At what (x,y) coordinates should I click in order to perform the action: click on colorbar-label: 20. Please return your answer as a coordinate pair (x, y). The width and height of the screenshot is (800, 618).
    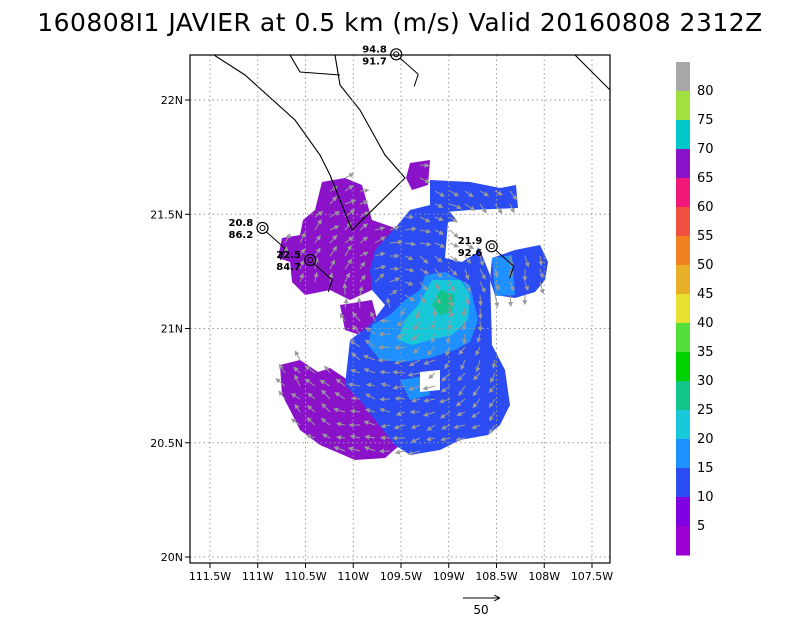
    Looking at the image, I should click on (705, 439).